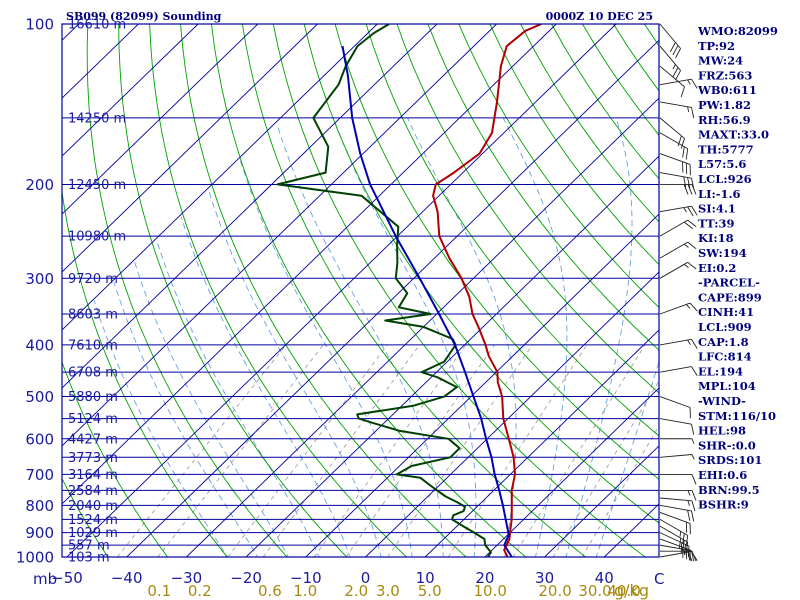 The image size is (800, 600). Describe the element at coordinates (89, 558) in the screenshot. I see `height-label: 103 m` at that location.